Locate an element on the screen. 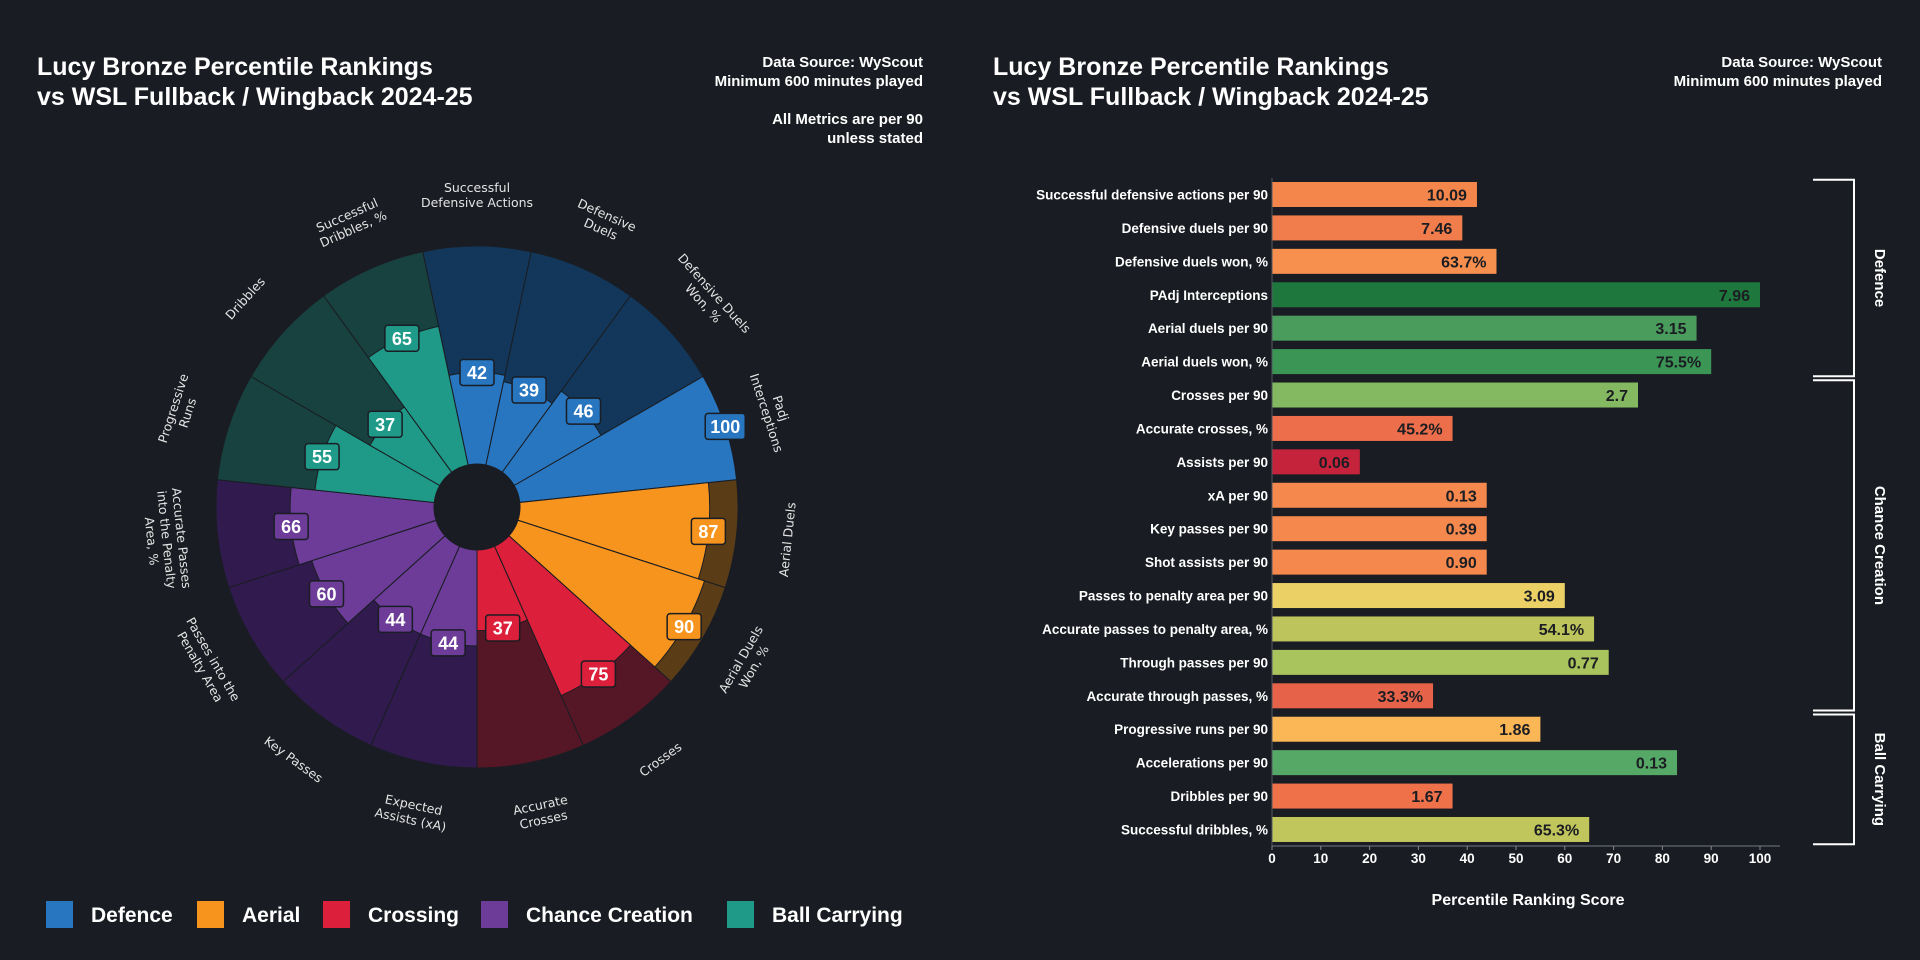 The width and height of the screenshot is (1920, 960). x-axis-title: Percentile Ranking Score is located at coordinates (1528, 900).